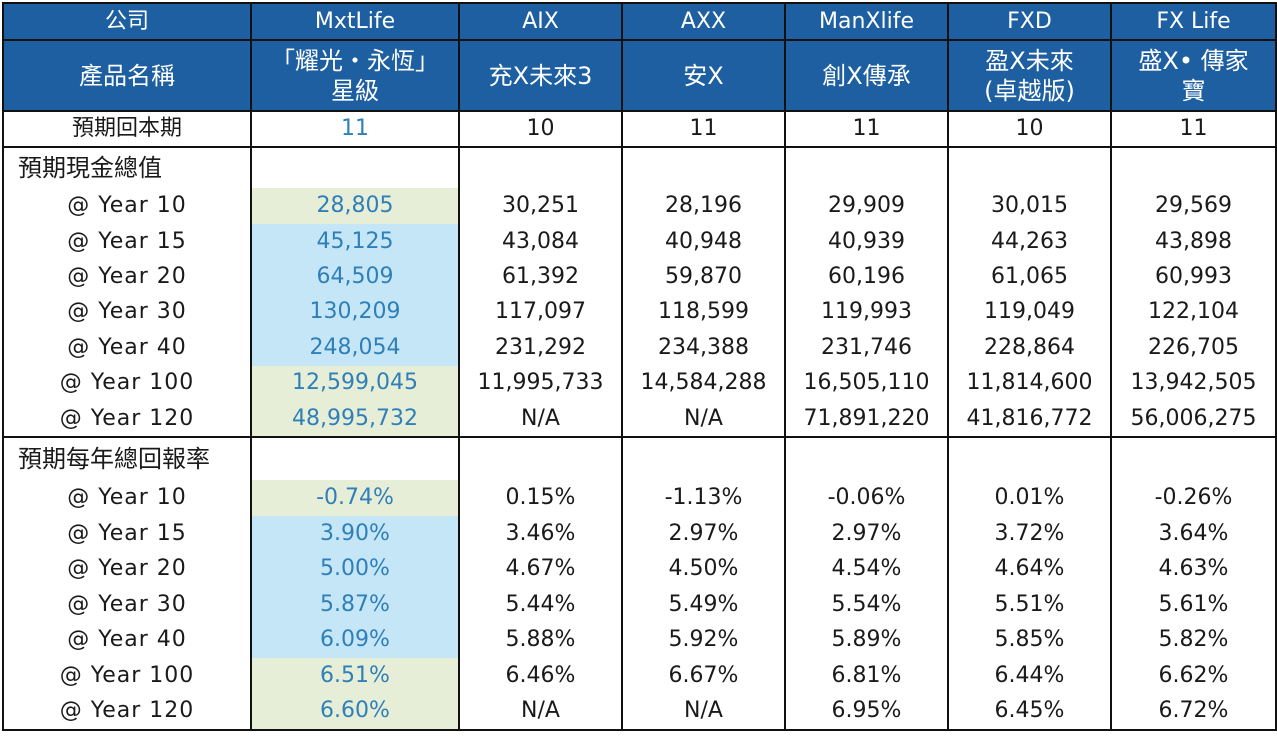 The height and width of the screenshot is (736, 1277). Describe the element at coordinates (355, 242) in the screenshot. I see `highlighted-value-cell: 45,125` at that location.